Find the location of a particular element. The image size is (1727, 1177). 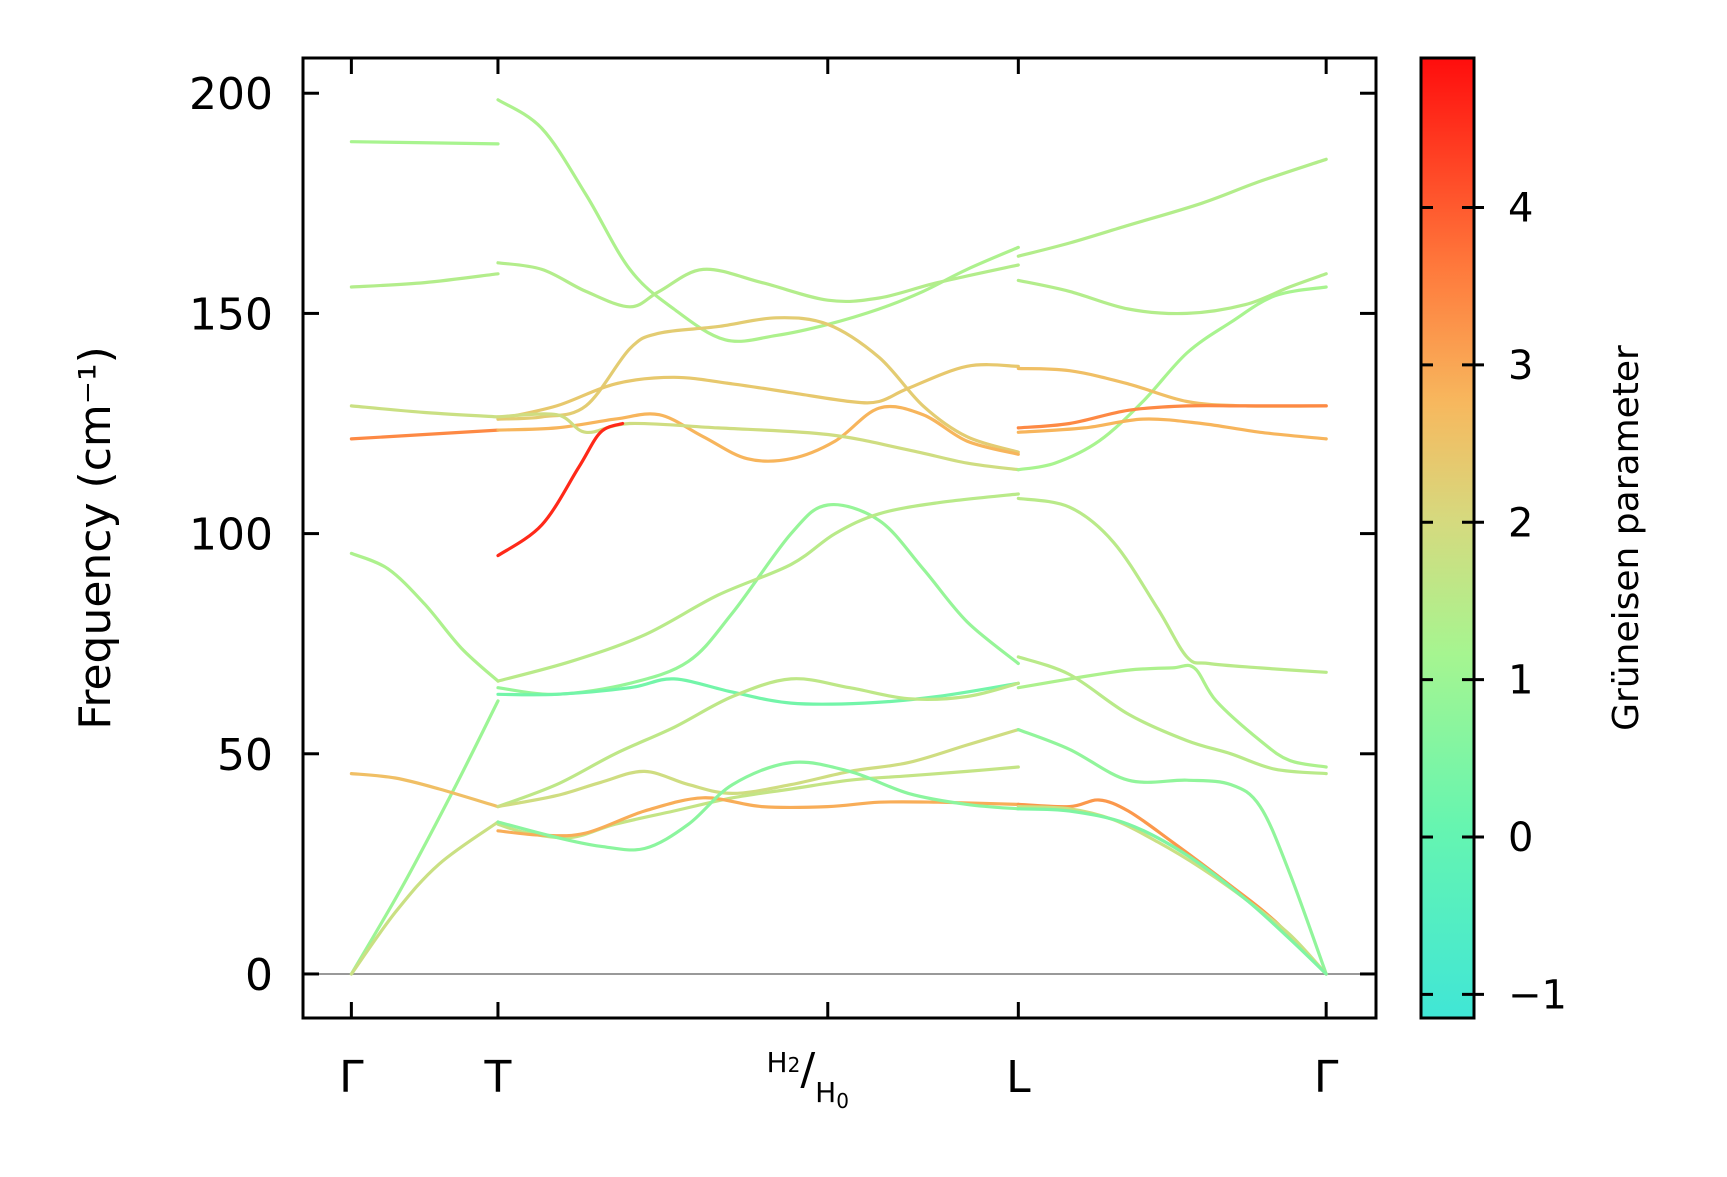

colorbar-tick-label: −1 is located at coordinates (1537, 995).